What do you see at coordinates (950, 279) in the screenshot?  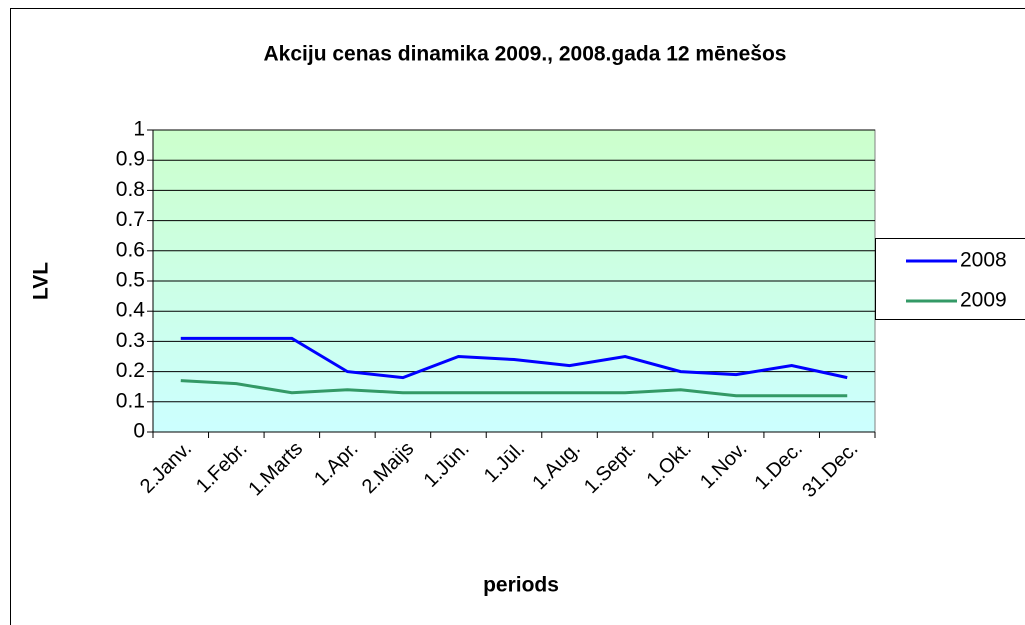 I see `legend` at bounding box center [950, 279].